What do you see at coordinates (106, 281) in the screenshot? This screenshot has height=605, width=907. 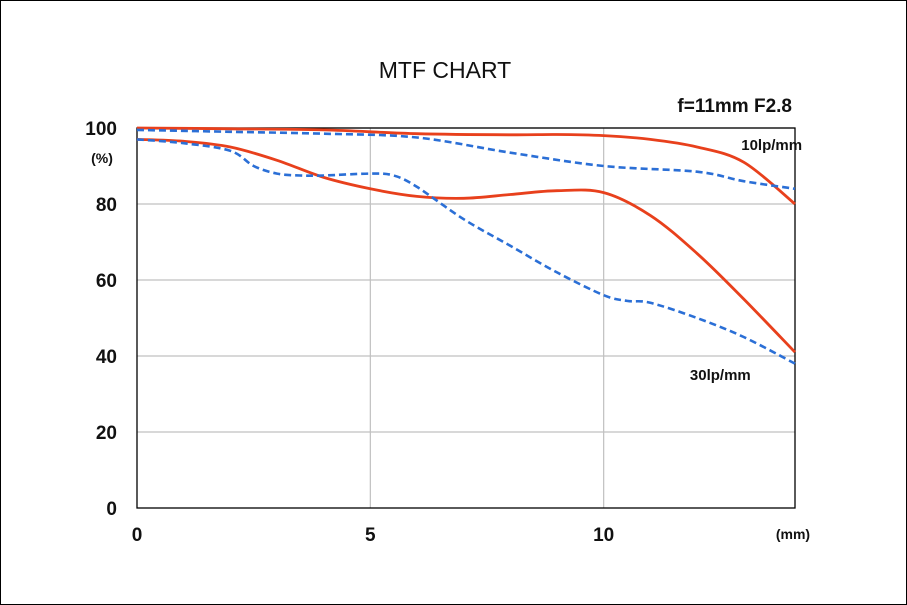 I see `y-tick-label: 60` at bounding box center [106, 281].